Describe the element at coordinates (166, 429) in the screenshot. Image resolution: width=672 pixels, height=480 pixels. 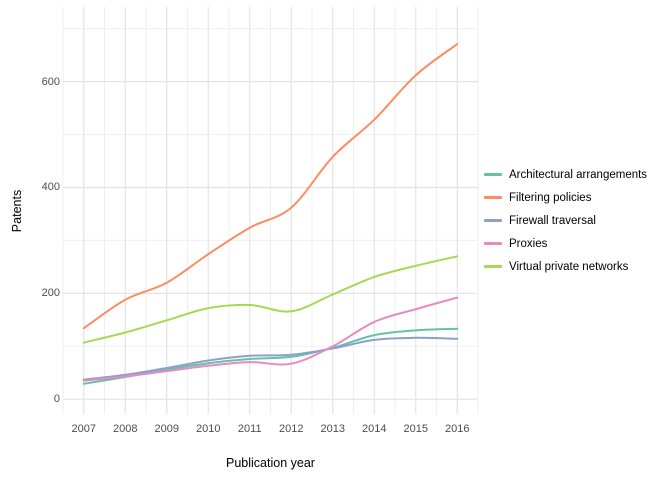
I see `x-tick-label-2009: 2009` at that location.